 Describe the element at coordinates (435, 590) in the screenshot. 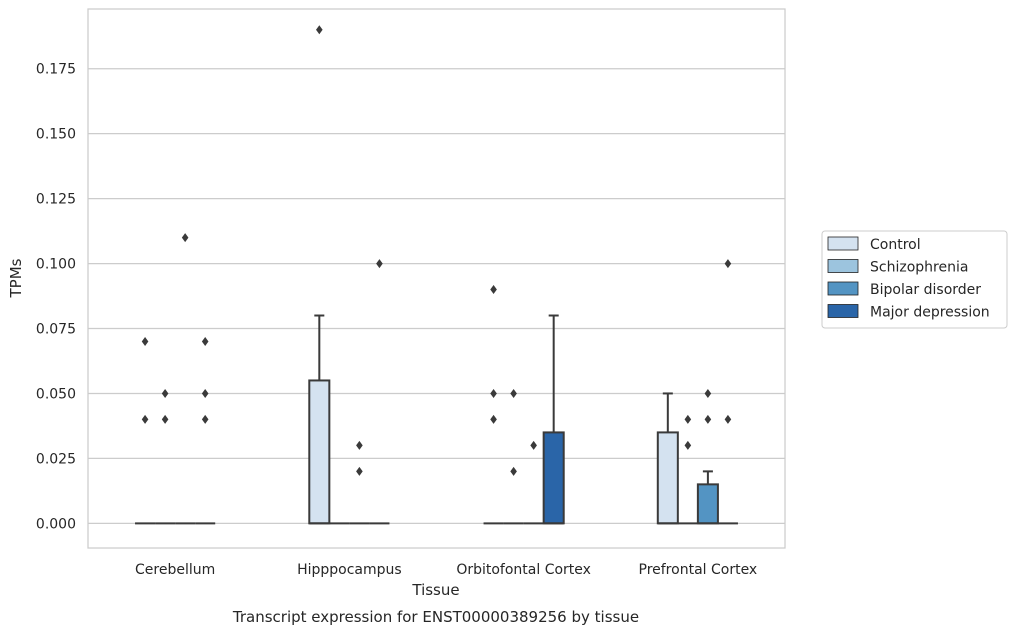

I see `x-axis-label: Tissue` at that location.